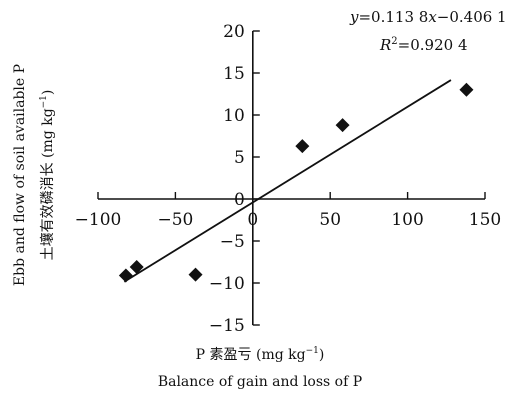 The image size is (508, 396). What do you see at coordinates (234, 74) in the screenshot?
I see `y-tick-label: 15` at bounding box center [234, 74].